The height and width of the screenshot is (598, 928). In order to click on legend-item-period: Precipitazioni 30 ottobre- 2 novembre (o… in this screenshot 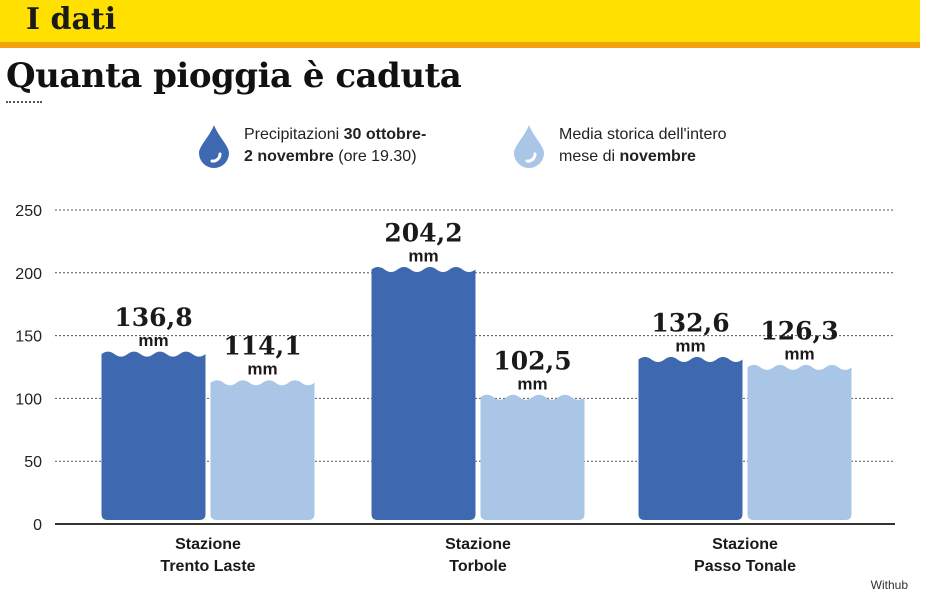, I will do `click(312, 146)`.